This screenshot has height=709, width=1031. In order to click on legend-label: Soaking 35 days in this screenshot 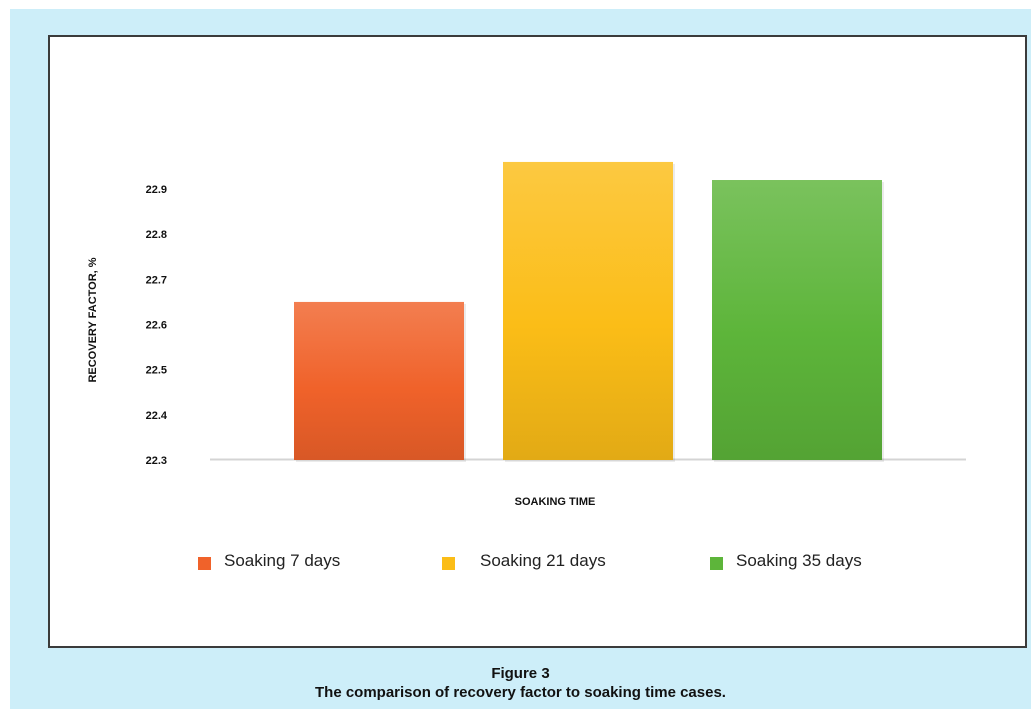, I will do `click(799, 560)`.